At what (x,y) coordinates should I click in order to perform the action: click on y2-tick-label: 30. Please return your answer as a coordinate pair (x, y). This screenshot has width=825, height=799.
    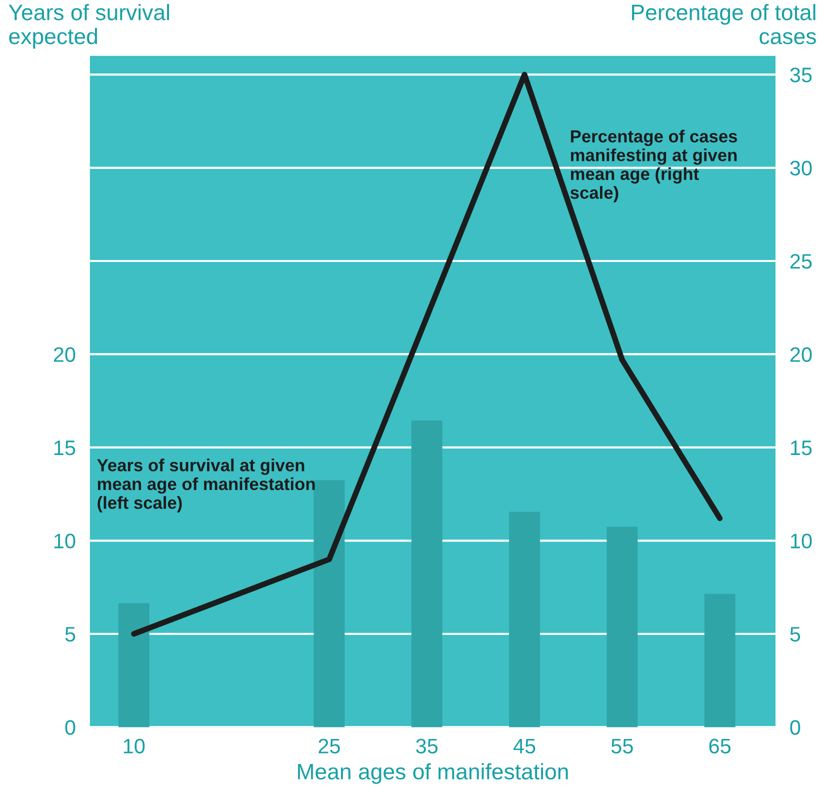
    Looking at the image, I should click on (801, 168).